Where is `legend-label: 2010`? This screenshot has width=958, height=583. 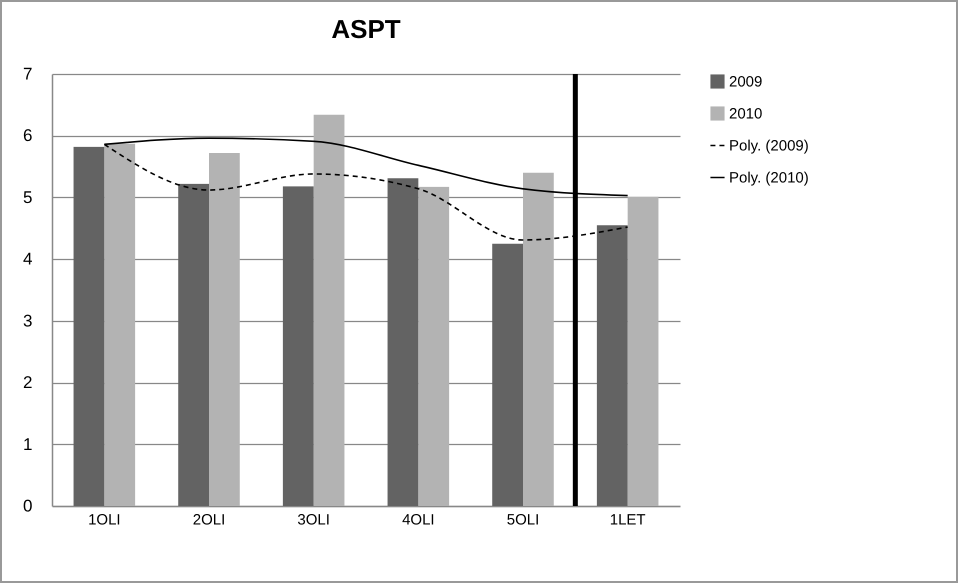
legend-label: 2010 is located at coordinates (745, 114).